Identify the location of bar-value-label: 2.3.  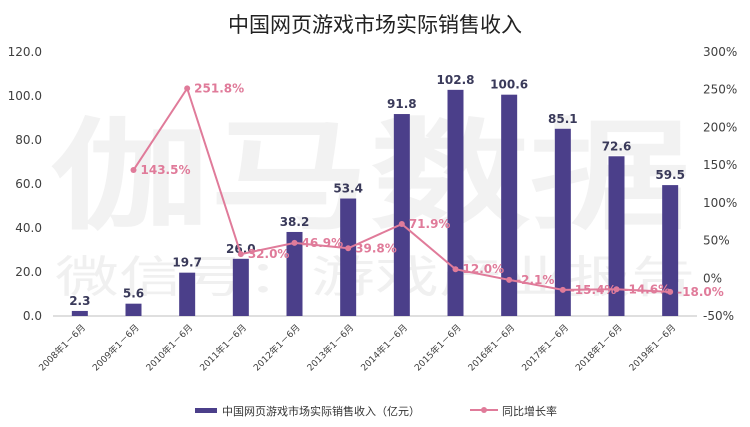
(79, 301).